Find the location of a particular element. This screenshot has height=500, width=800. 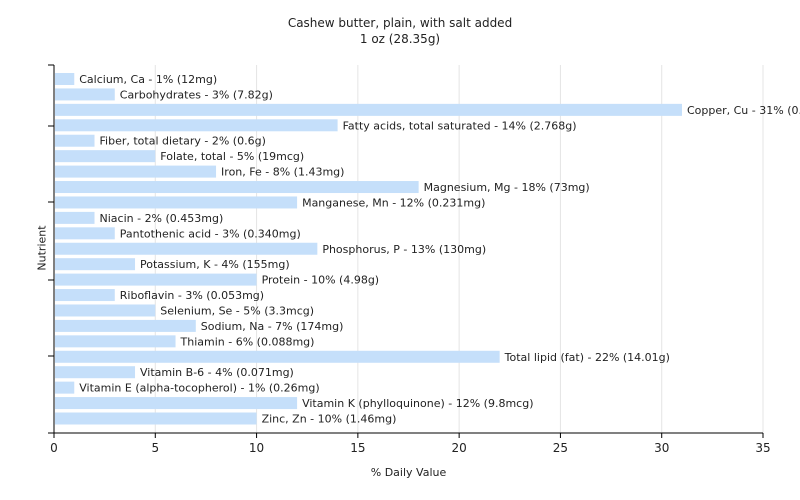

bar-label: Zinc, Zn - 10% (1.46mg) is located at coordinates (329, 419).